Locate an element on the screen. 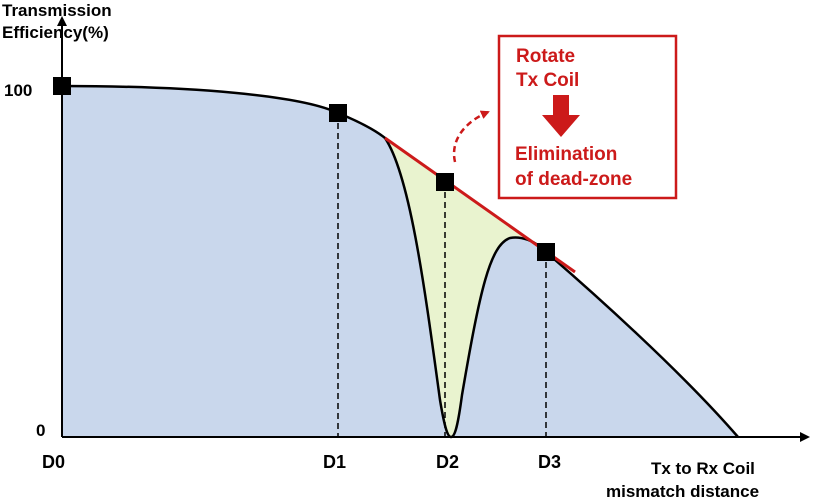 Image resolution: width=827 pixels, height=502 pixels. y-axis-title-line1: Transmission is located at coordinates (57, 10).